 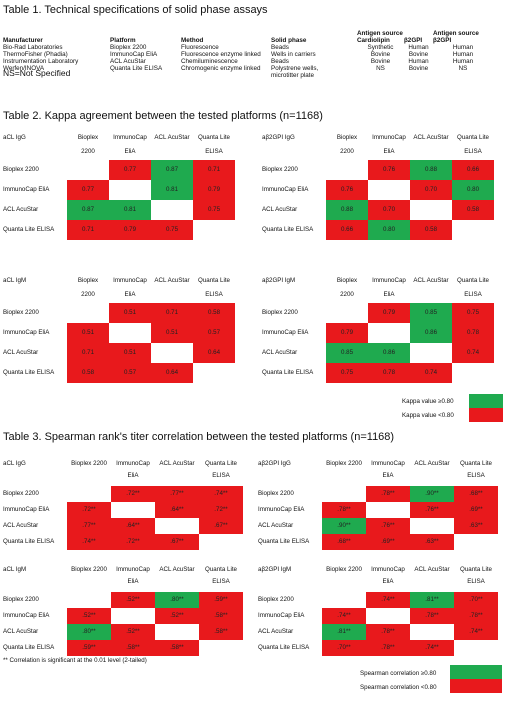 I want to click on matrix-cell: .58**, so click(x=221, y=616).